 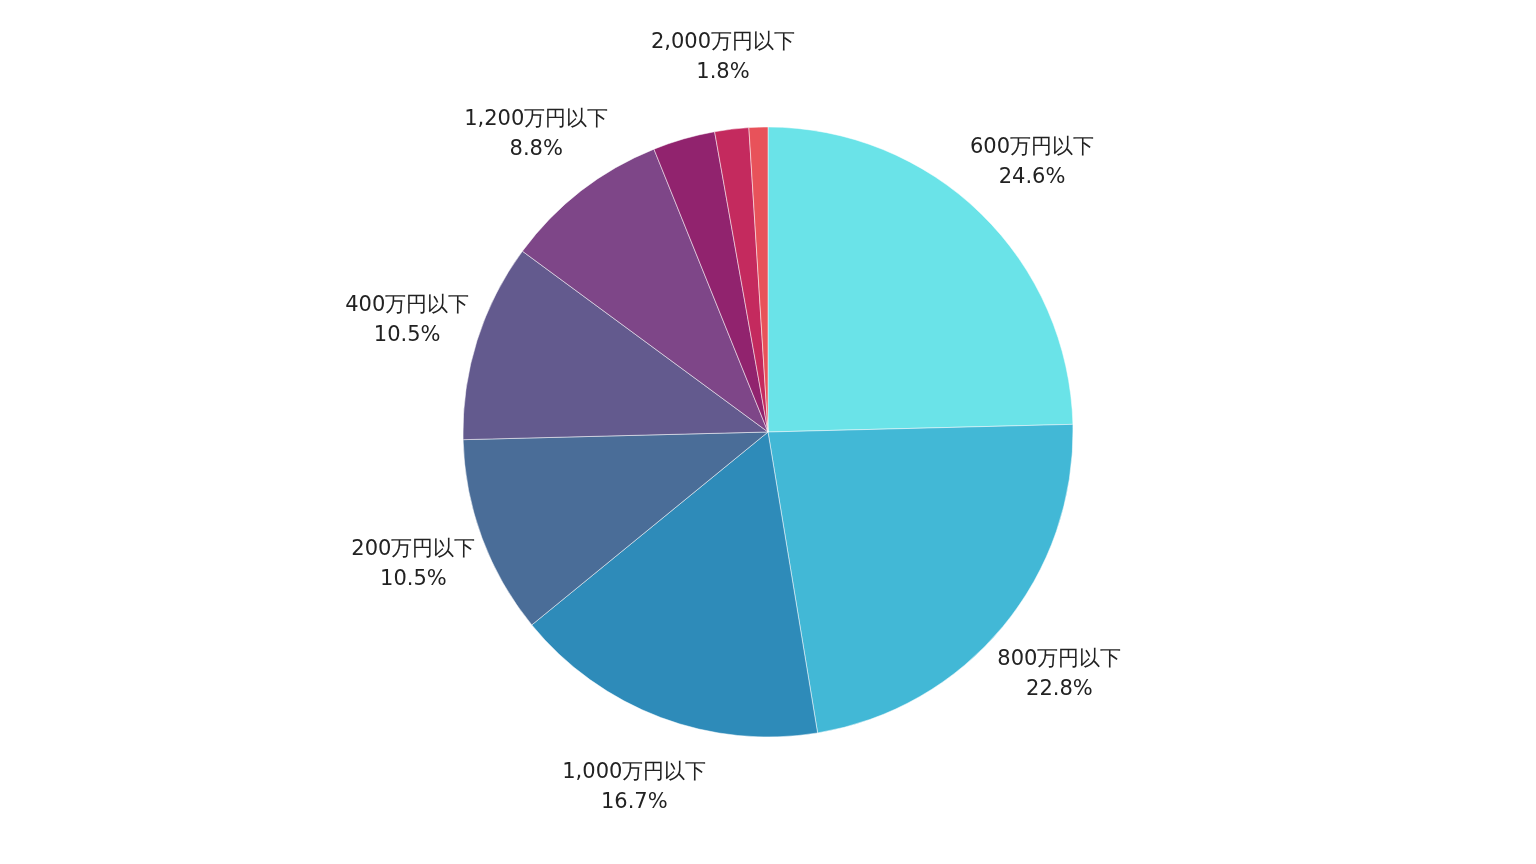 What do you see at coordinates (634, 770) in the screenshot?
I see `slice-label: 1,000万円以下` at bounding box center [634, 770].